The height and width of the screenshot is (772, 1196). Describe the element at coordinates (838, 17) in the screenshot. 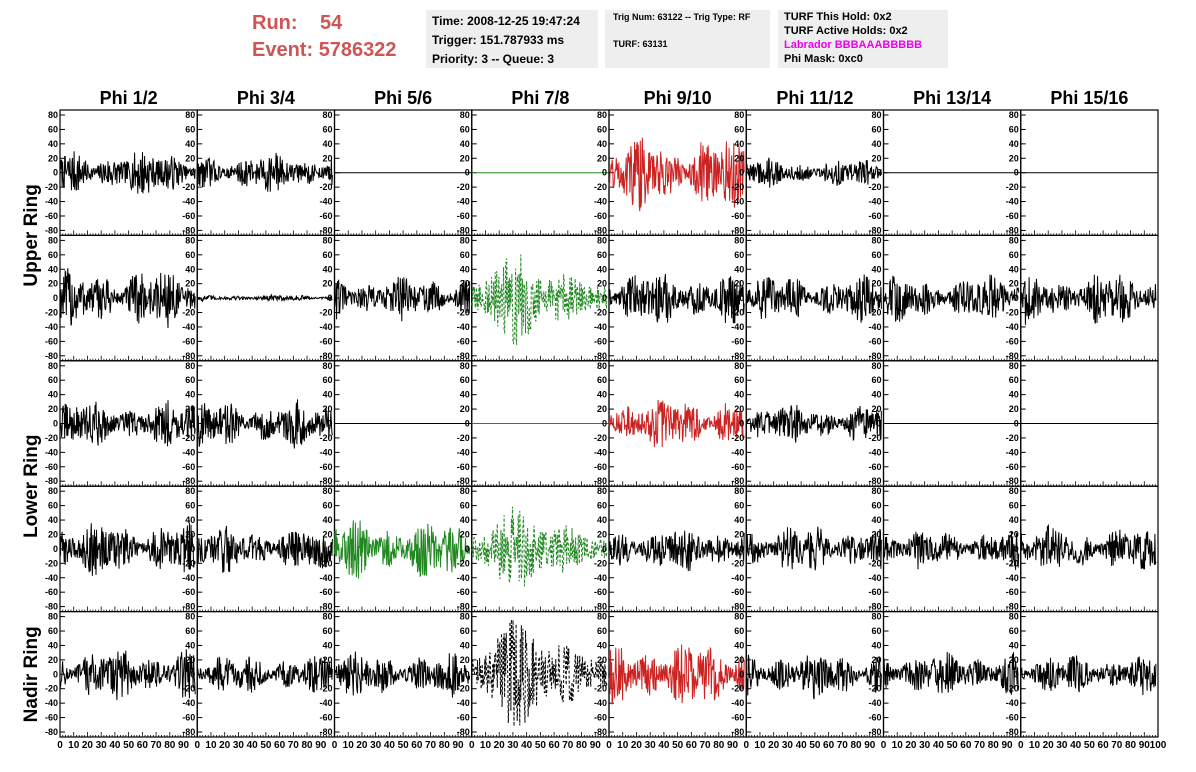

I see `turf-this-hold-text: TURF This Hold: 0x2` at that location.